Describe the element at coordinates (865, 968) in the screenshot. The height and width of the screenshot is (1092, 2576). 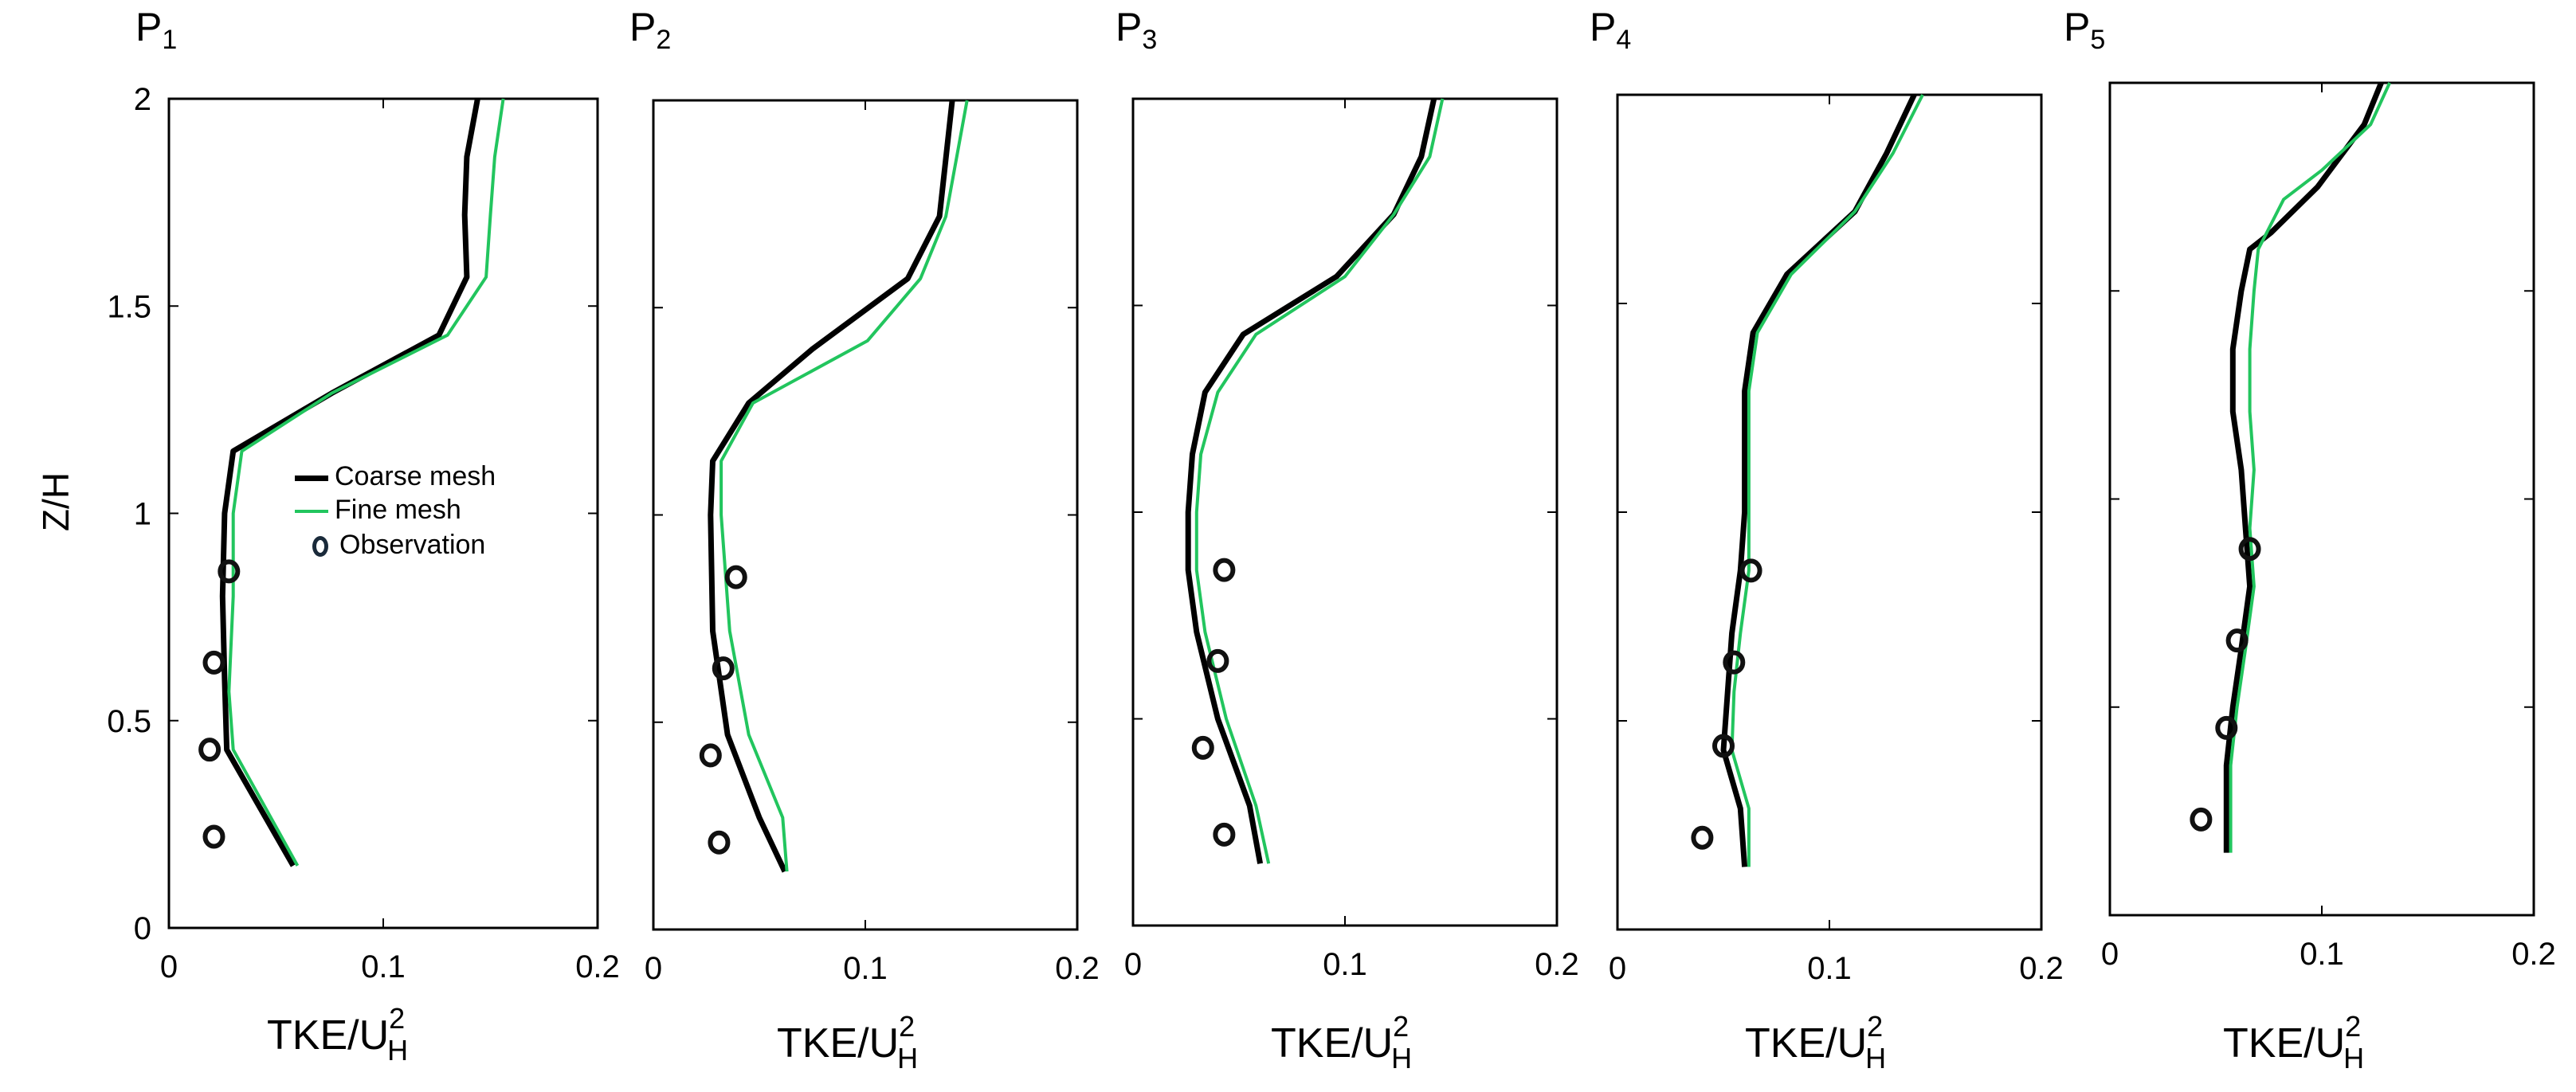
I see `x-tick-label-p2: 0.1` at that location.